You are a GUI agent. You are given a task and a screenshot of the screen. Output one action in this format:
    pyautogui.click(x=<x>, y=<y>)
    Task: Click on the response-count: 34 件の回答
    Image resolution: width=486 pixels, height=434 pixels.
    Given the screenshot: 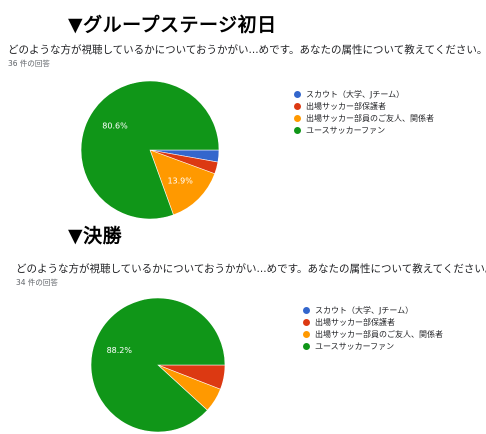 What is the action you would take?
    pyautogui.click(x=37, y=282)
    